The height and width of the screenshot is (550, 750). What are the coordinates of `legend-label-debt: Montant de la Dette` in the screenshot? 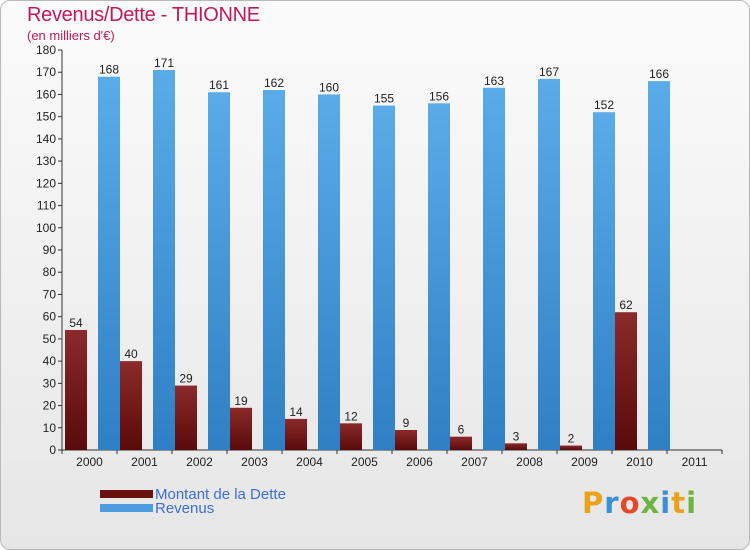 It's located at (220, 494).